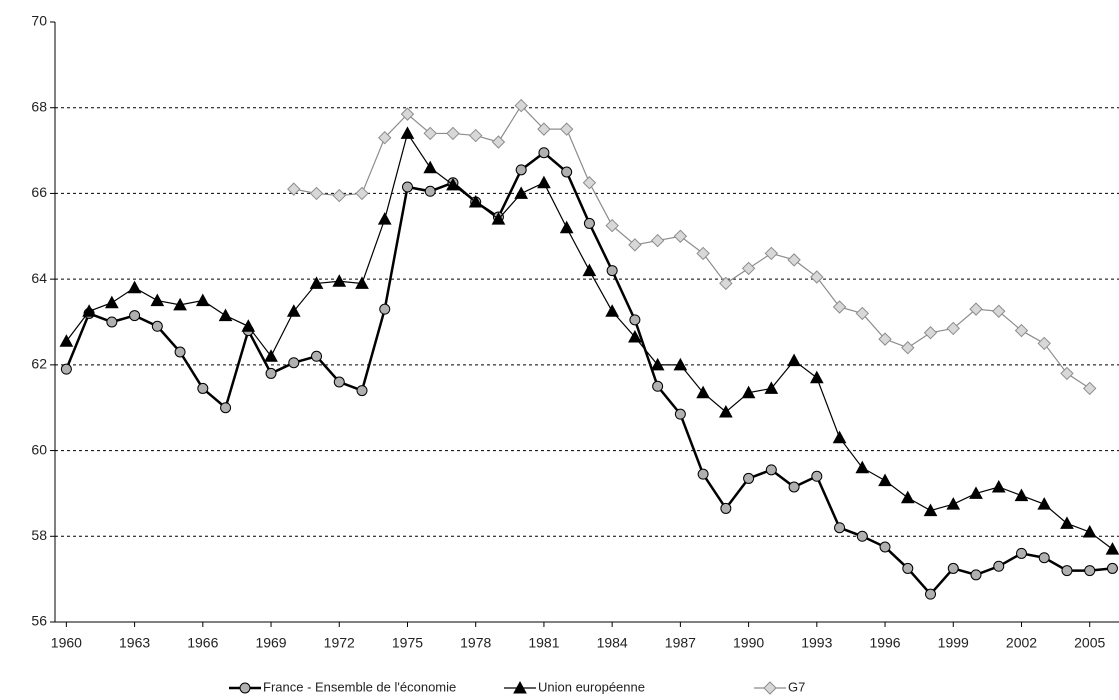 The image size is (1119, 700). I want to click on x-tick-label: 1960, so click(66, 643).